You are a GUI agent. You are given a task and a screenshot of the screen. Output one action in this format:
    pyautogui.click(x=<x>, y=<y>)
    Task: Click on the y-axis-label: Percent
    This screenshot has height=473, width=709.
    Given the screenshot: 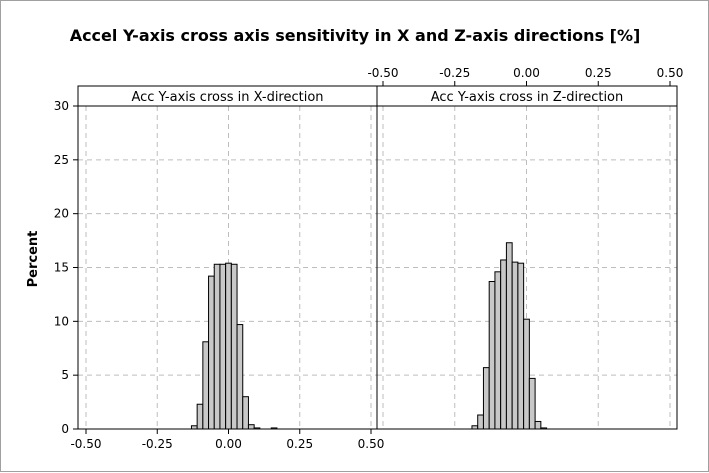 What is the action you would take?
    pyautogui.click(x=33, y=259)
    